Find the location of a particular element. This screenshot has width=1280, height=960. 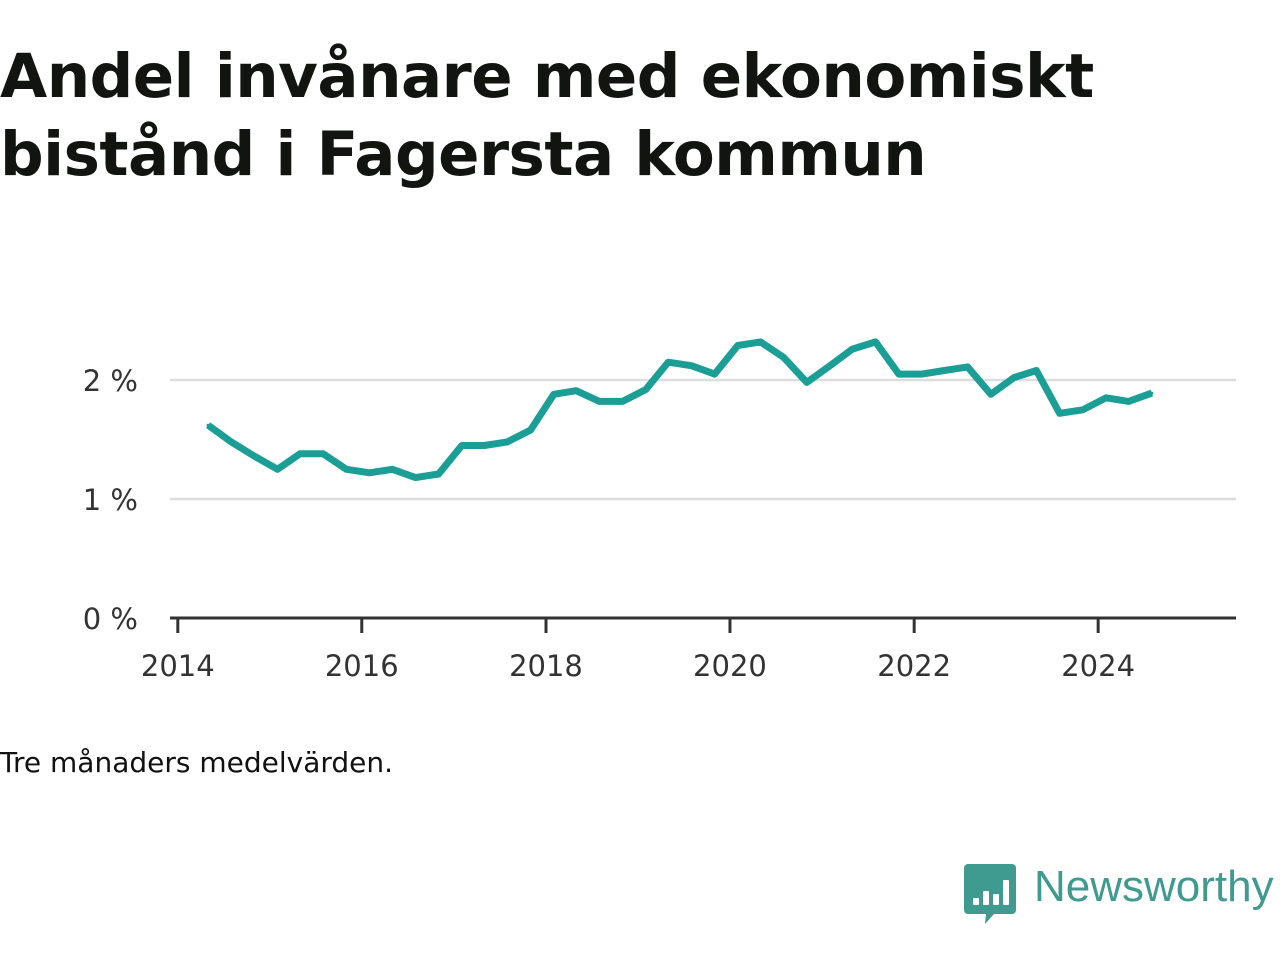

newsworthy-logo: Newsworthy is located at coordinates (1122, 895).